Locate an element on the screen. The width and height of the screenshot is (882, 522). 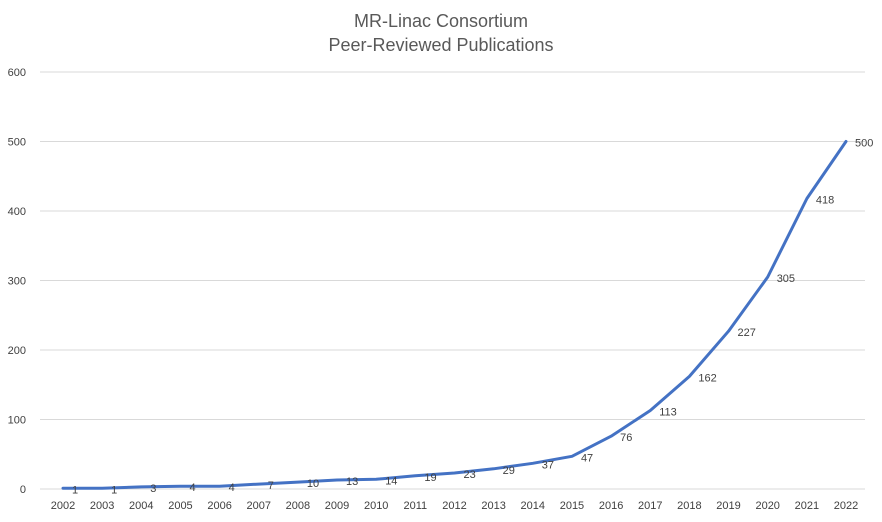
data-label: 305 is located at coordinates (786, 279).